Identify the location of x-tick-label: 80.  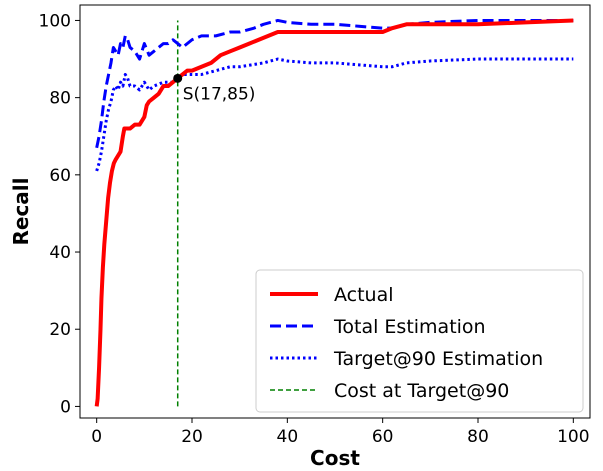
(478, 437).